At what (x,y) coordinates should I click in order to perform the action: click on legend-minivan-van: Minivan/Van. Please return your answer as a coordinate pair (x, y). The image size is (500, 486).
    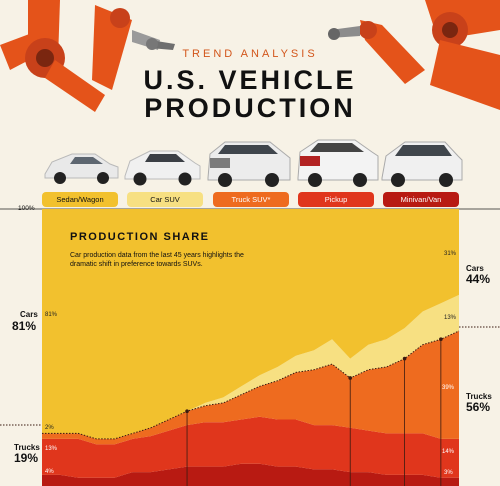
    Looking at the image, I should click on (421, 199).